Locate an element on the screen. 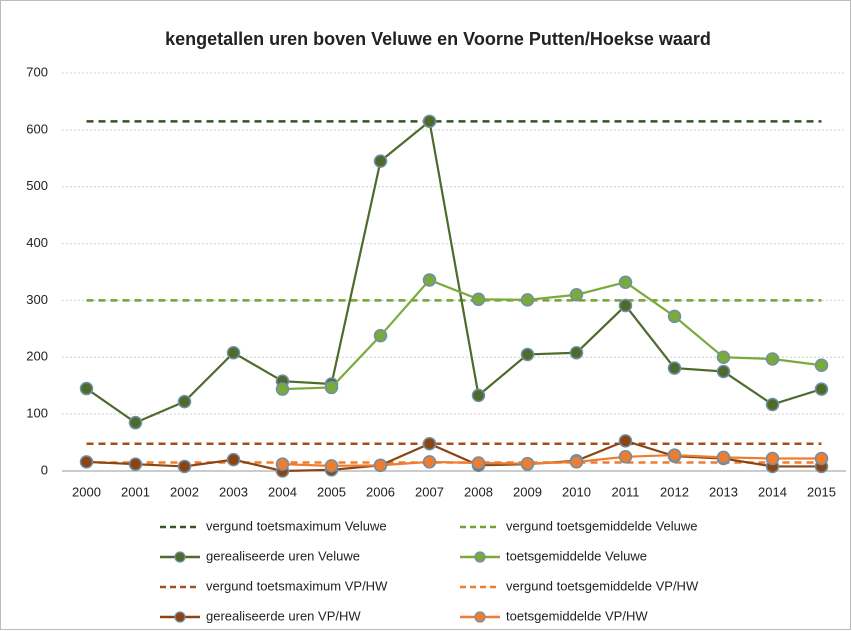  x-tick-label: 2004 is located at coordinates (282, 491).